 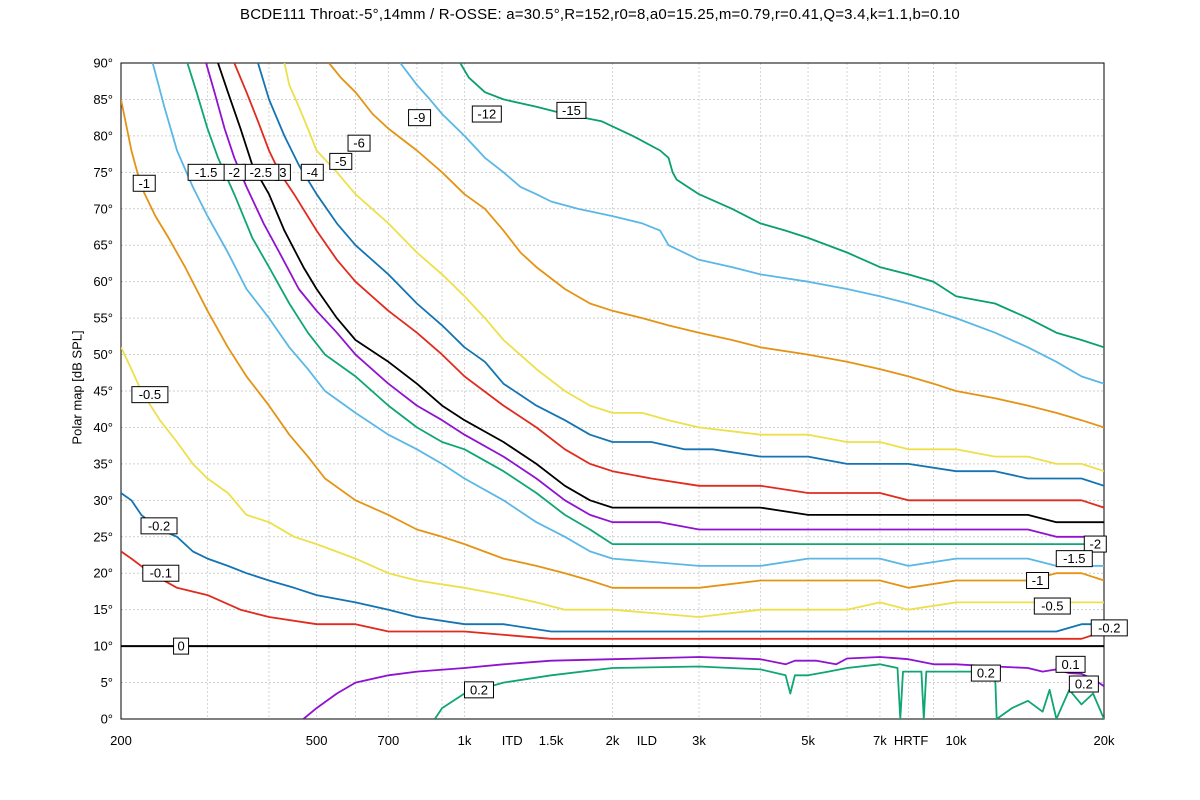 I want to click on contour-label: -0.1, so click(x=161, y=573).